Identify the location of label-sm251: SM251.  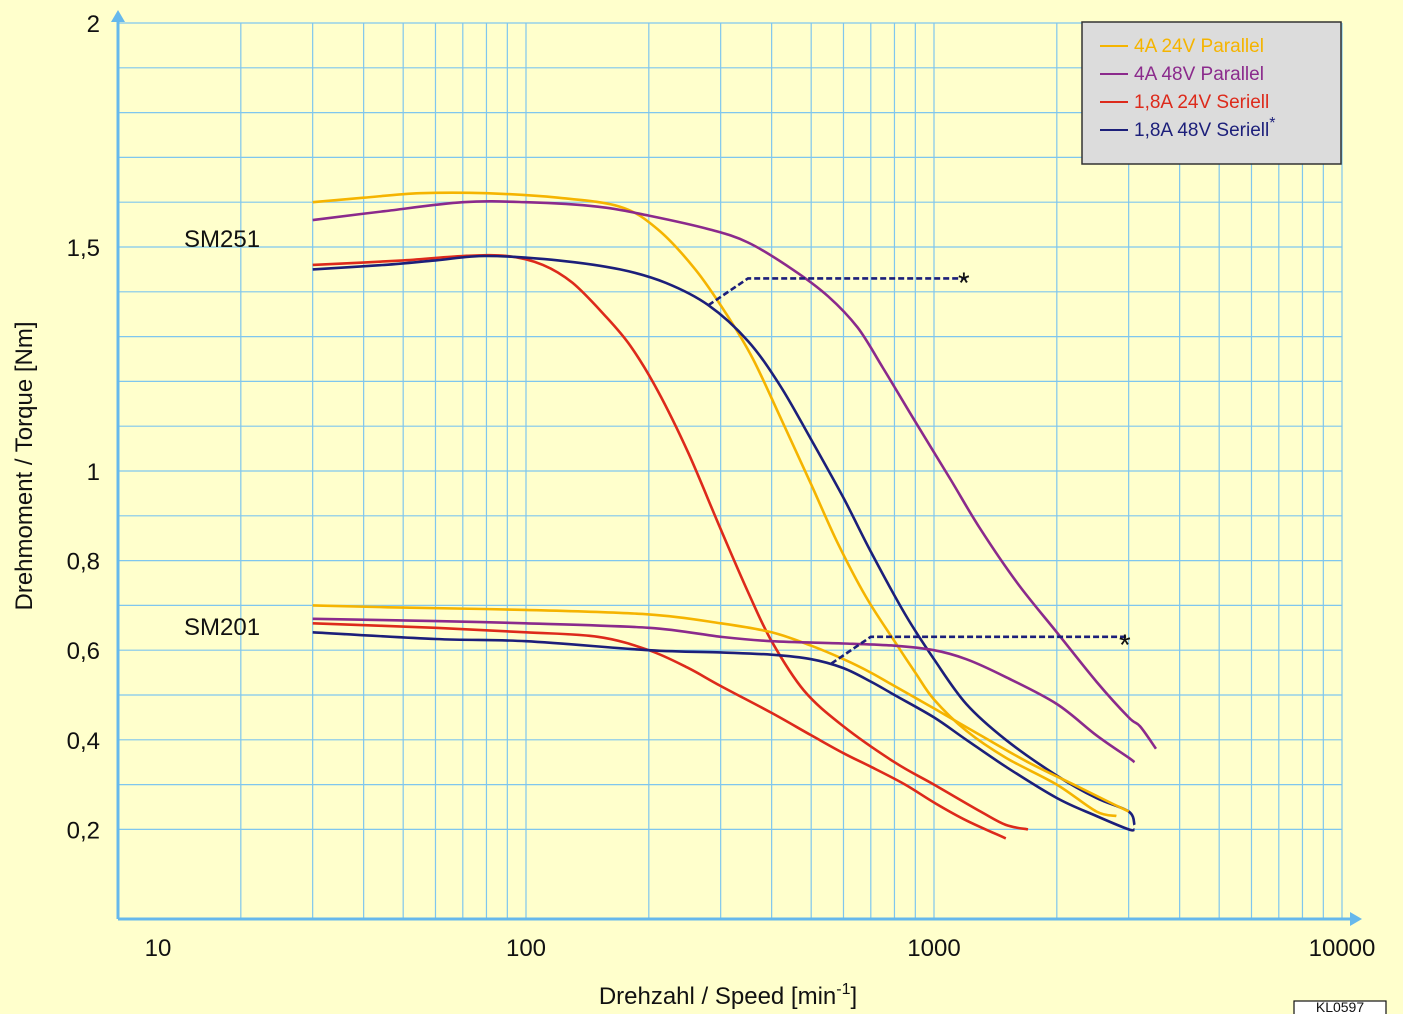
(222, 239).